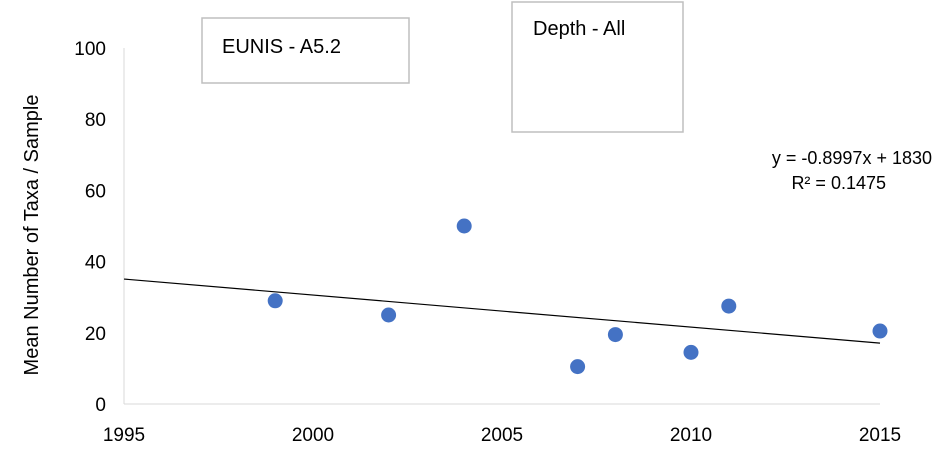 The image size is (936, 450). Describe the element at coordinates (95, 263) in the screenshot. I see `y-tick-label: 40` at that location.